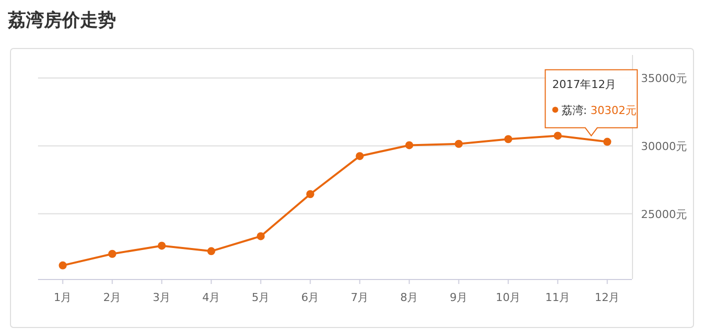  I want to click on x-tick-label: 7月, so click(359, 297).